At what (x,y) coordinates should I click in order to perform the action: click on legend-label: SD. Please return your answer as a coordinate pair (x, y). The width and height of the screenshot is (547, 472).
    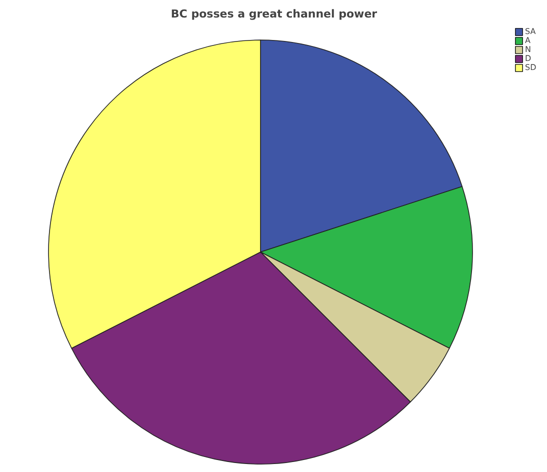
    Looking at the image, I should click on (531, 67).